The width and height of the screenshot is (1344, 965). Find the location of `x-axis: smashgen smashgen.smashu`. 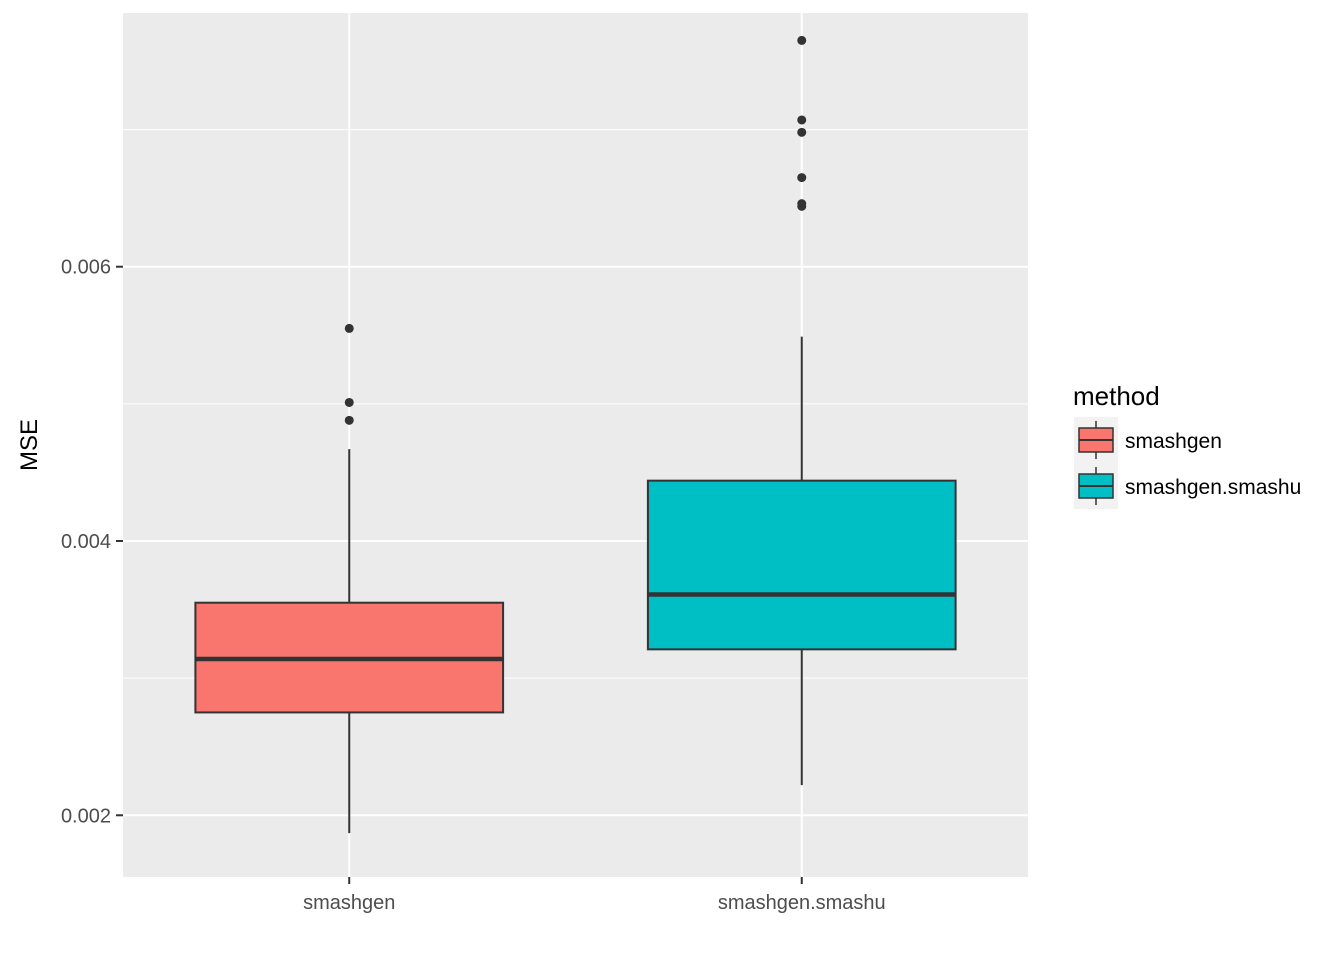

x-axis: smashgen smashgen.smashu is located at coordinates (594, 895).